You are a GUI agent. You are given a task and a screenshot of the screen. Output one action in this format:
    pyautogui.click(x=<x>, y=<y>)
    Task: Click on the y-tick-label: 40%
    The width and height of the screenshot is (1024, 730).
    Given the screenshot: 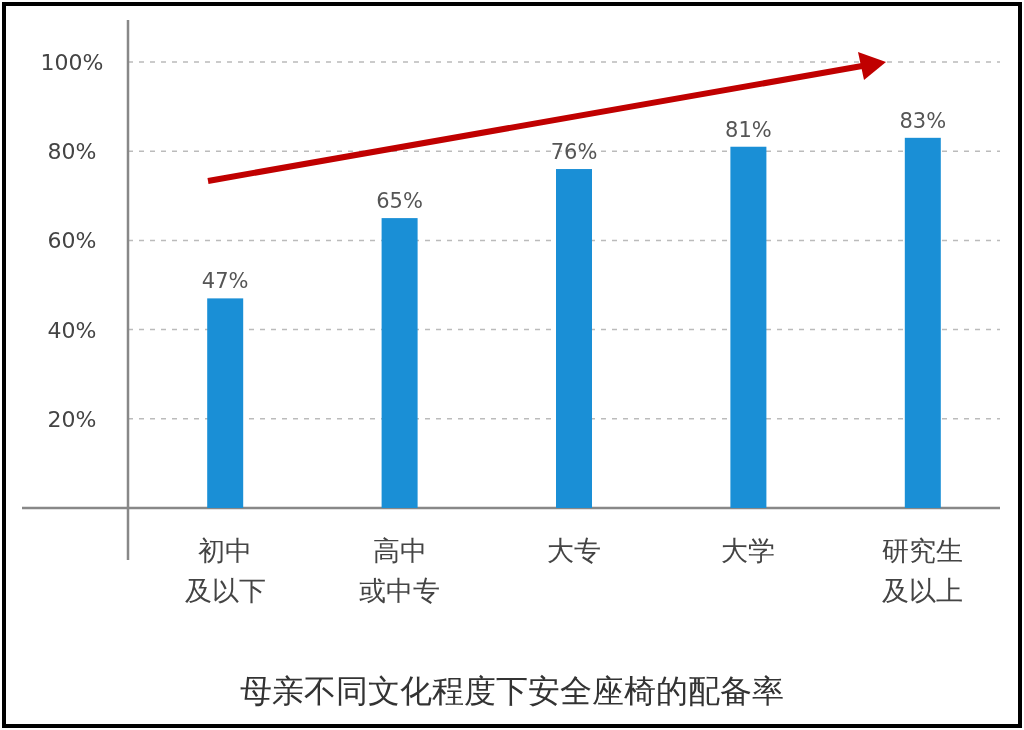 What is the action you would take?
    pyautogui.click(x=72, y=330)
    